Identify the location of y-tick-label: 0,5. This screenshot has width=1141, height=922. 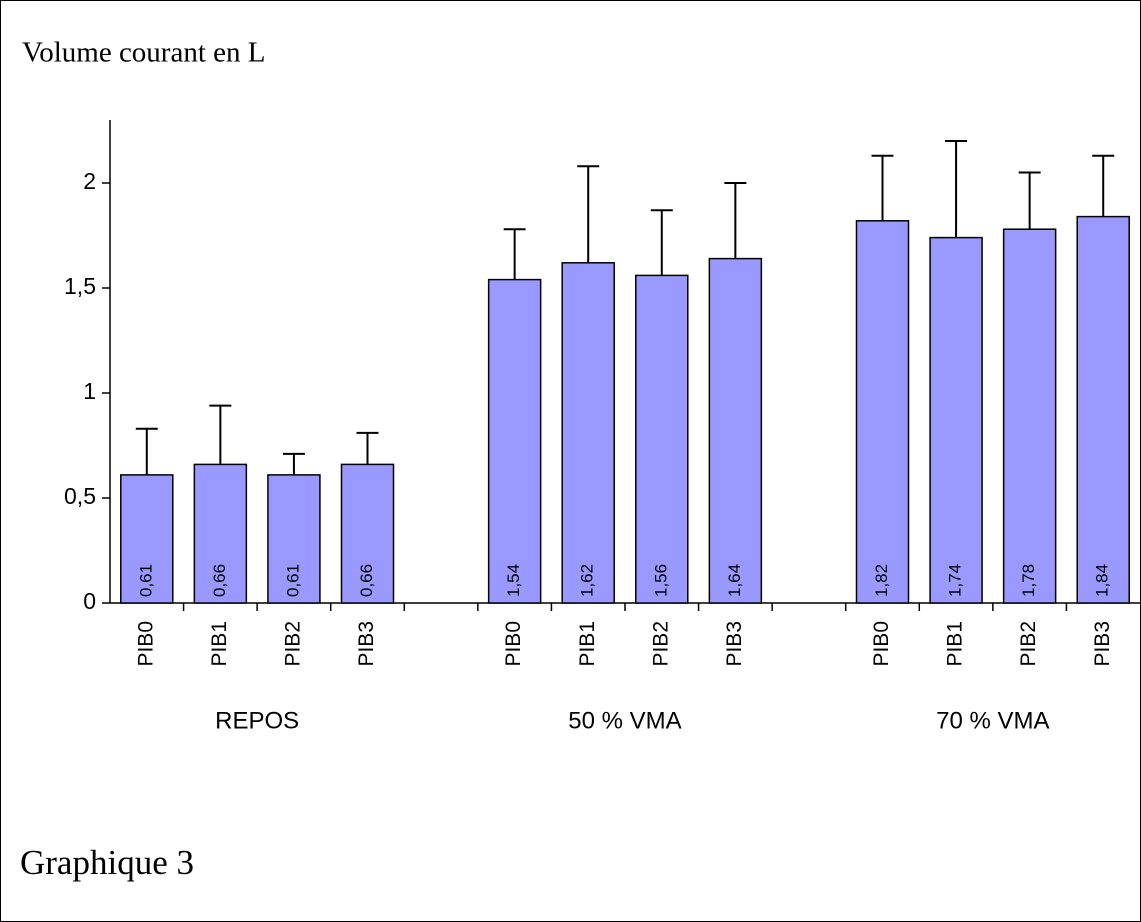
(80, 496).